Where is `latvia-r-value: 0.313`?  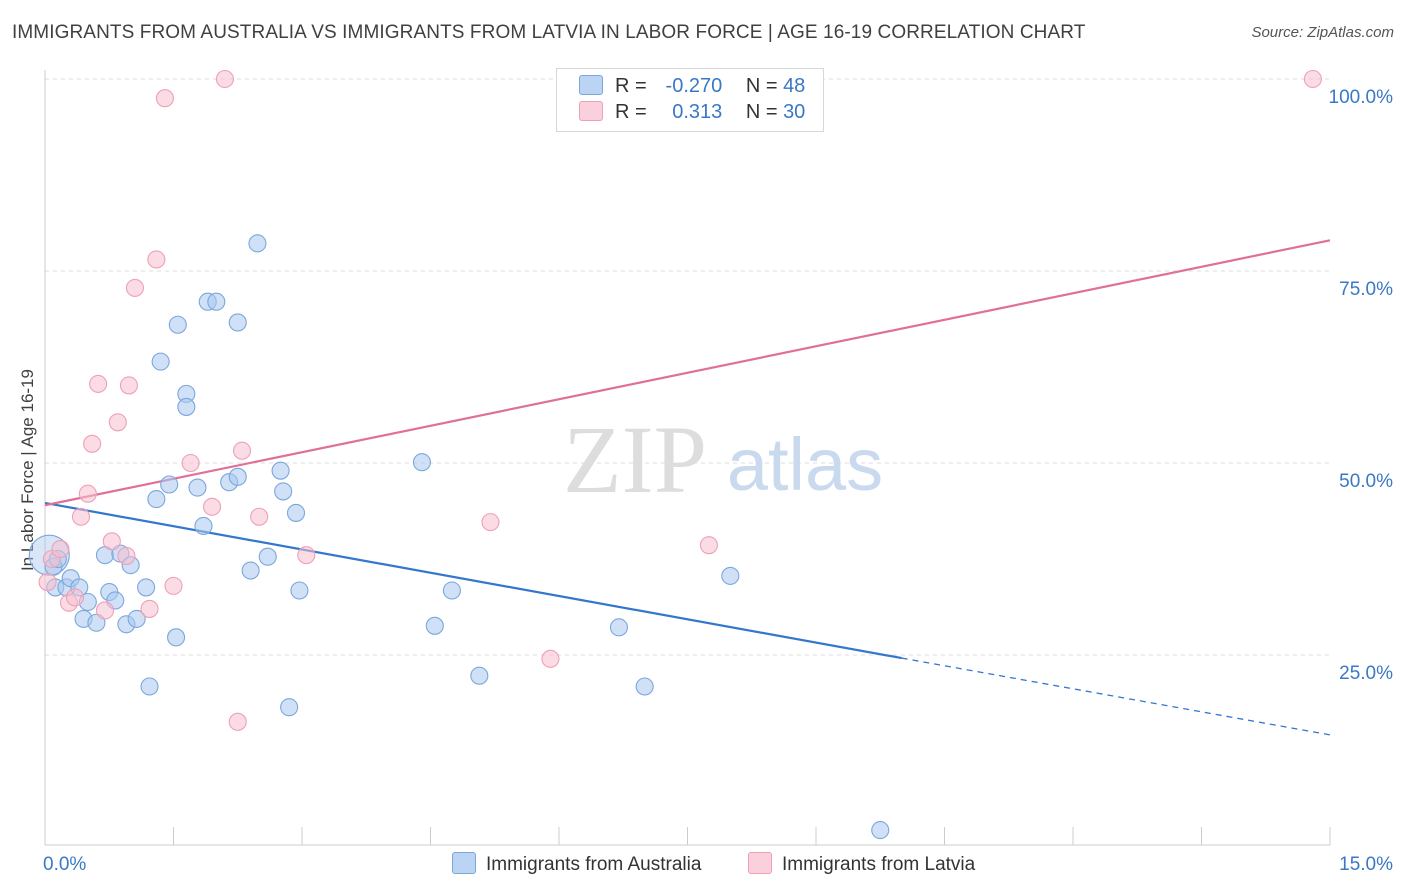 latvia-r-value: 0.313 is located at coordinates (694, 112).